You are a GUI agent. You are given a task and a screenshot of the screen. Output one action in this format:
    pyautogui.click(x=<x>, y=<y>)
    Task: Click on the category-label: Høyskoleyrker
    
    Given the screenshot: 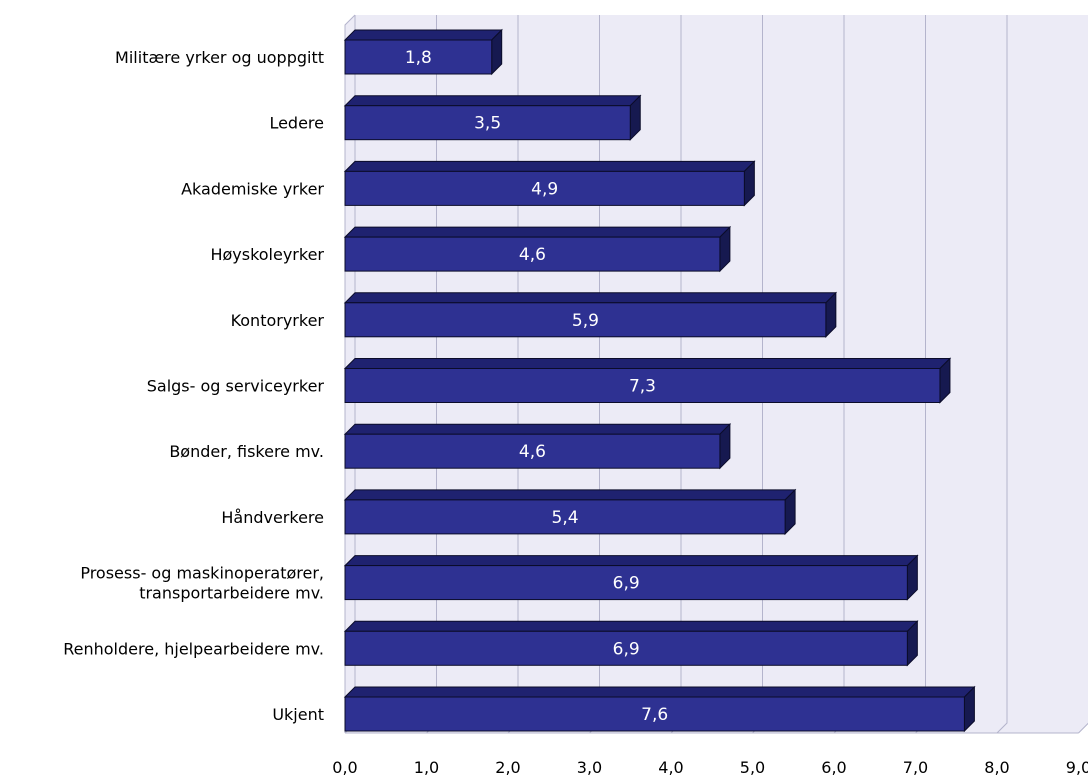 What is the action you would take?
    pyautogui.click(x=267, y=254)
    